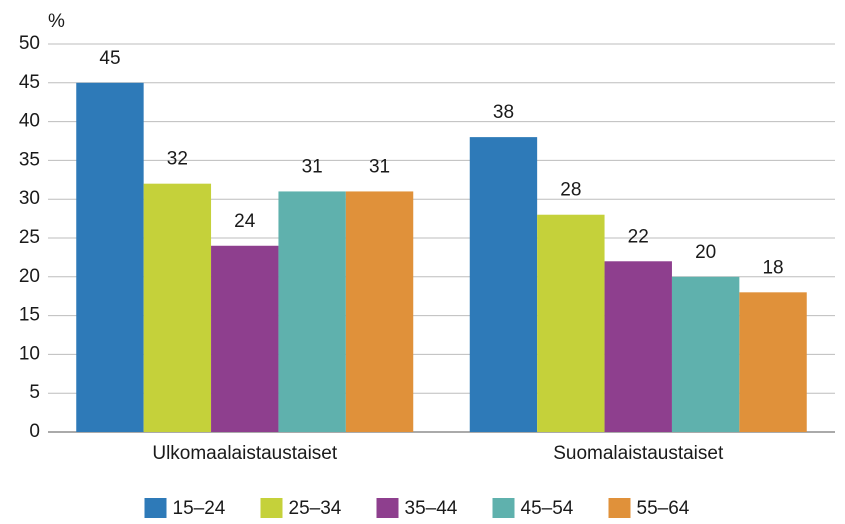 Image resolution: width=845 pixels, height=524 pixels. What do you see at coordinates (705, 252) in the screenshot?
I see `data-label: 20` at bounding box center [705, 252].